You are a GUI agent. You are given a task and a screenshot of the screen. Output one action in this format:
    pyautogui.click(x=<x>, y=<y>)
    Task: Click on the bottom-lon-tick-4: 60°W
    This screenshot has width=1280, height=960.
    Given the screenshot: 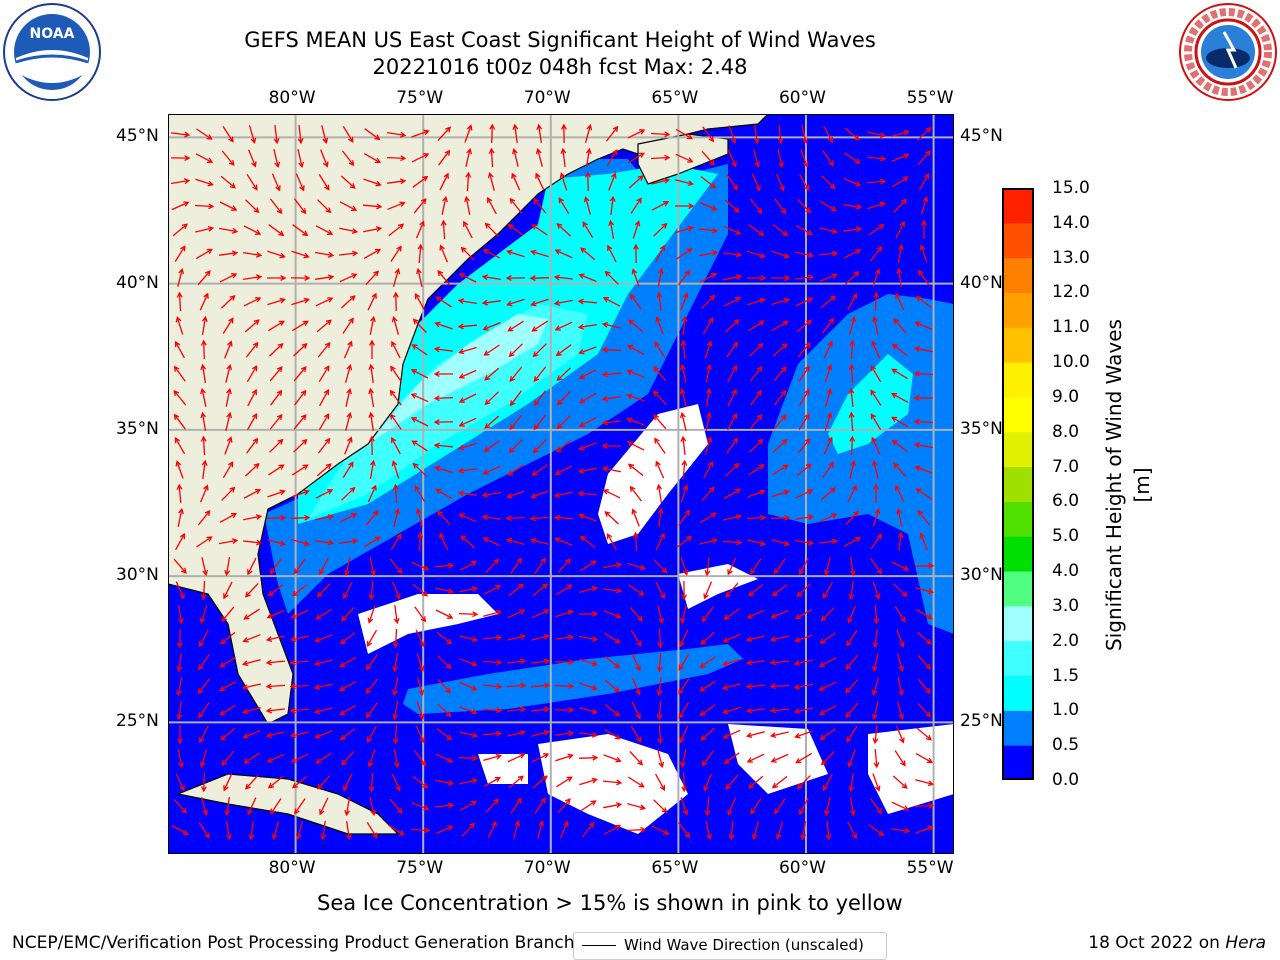 What is the action you would take?
    pyautogui.click(x=802, y=868)
    